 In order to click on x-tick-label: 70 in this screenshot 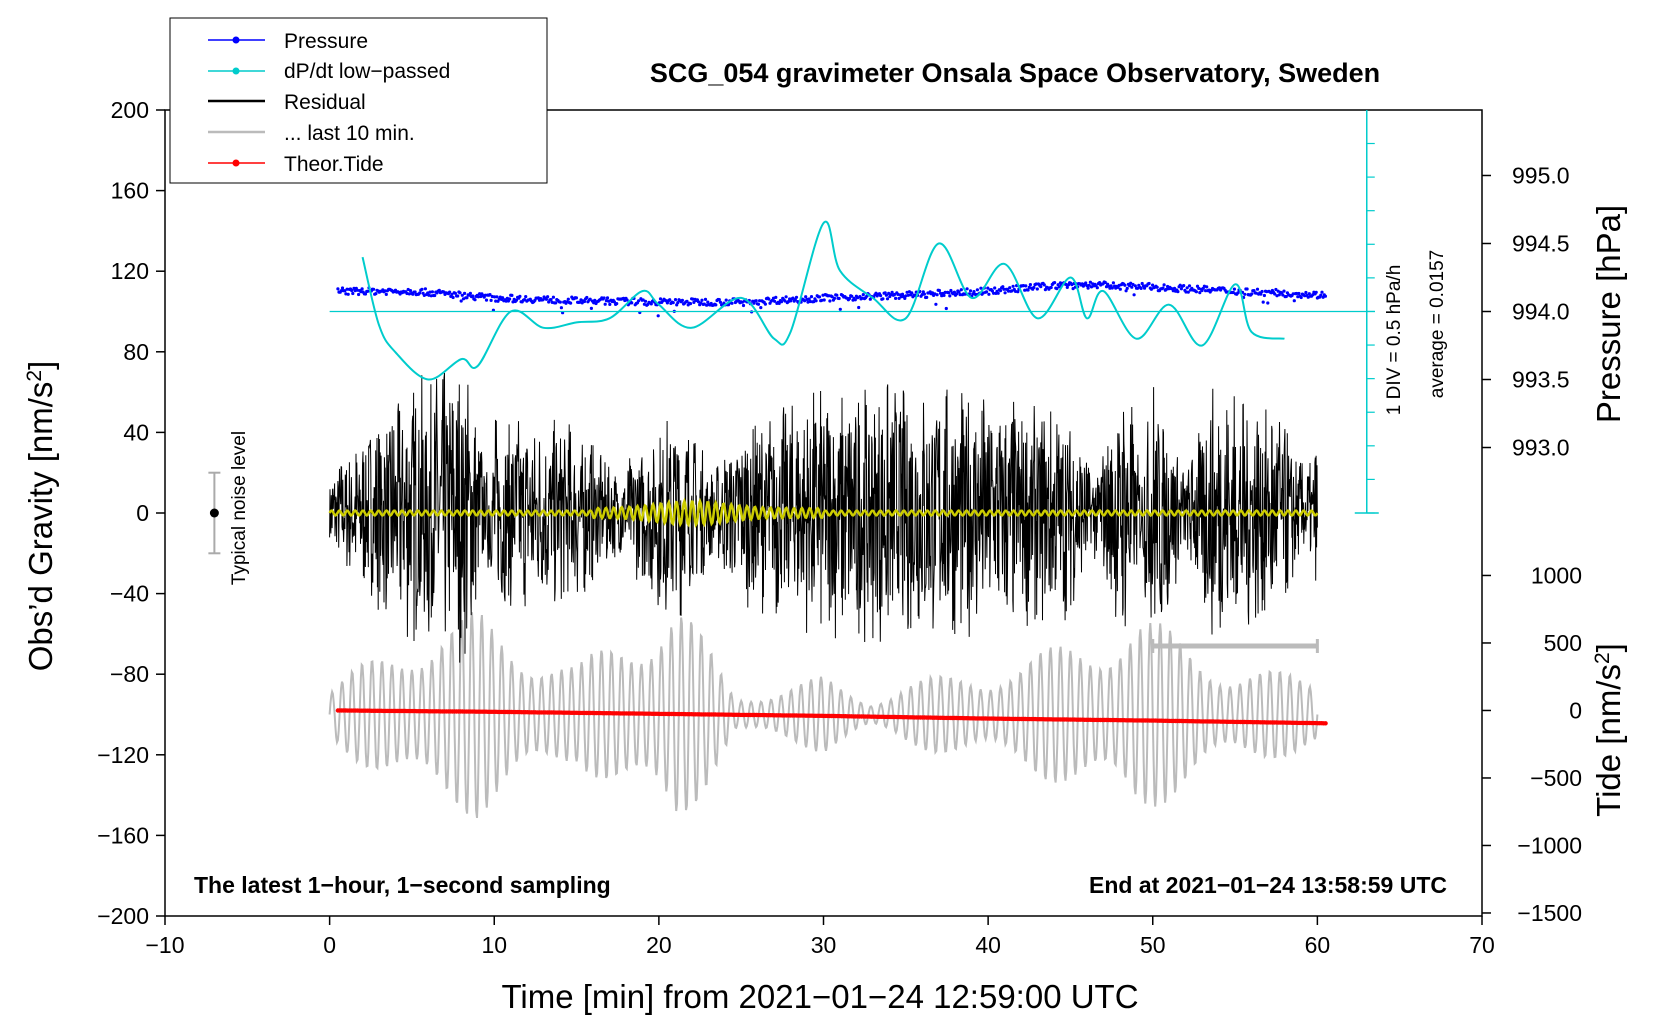, I will do `click(1482, 945)`.